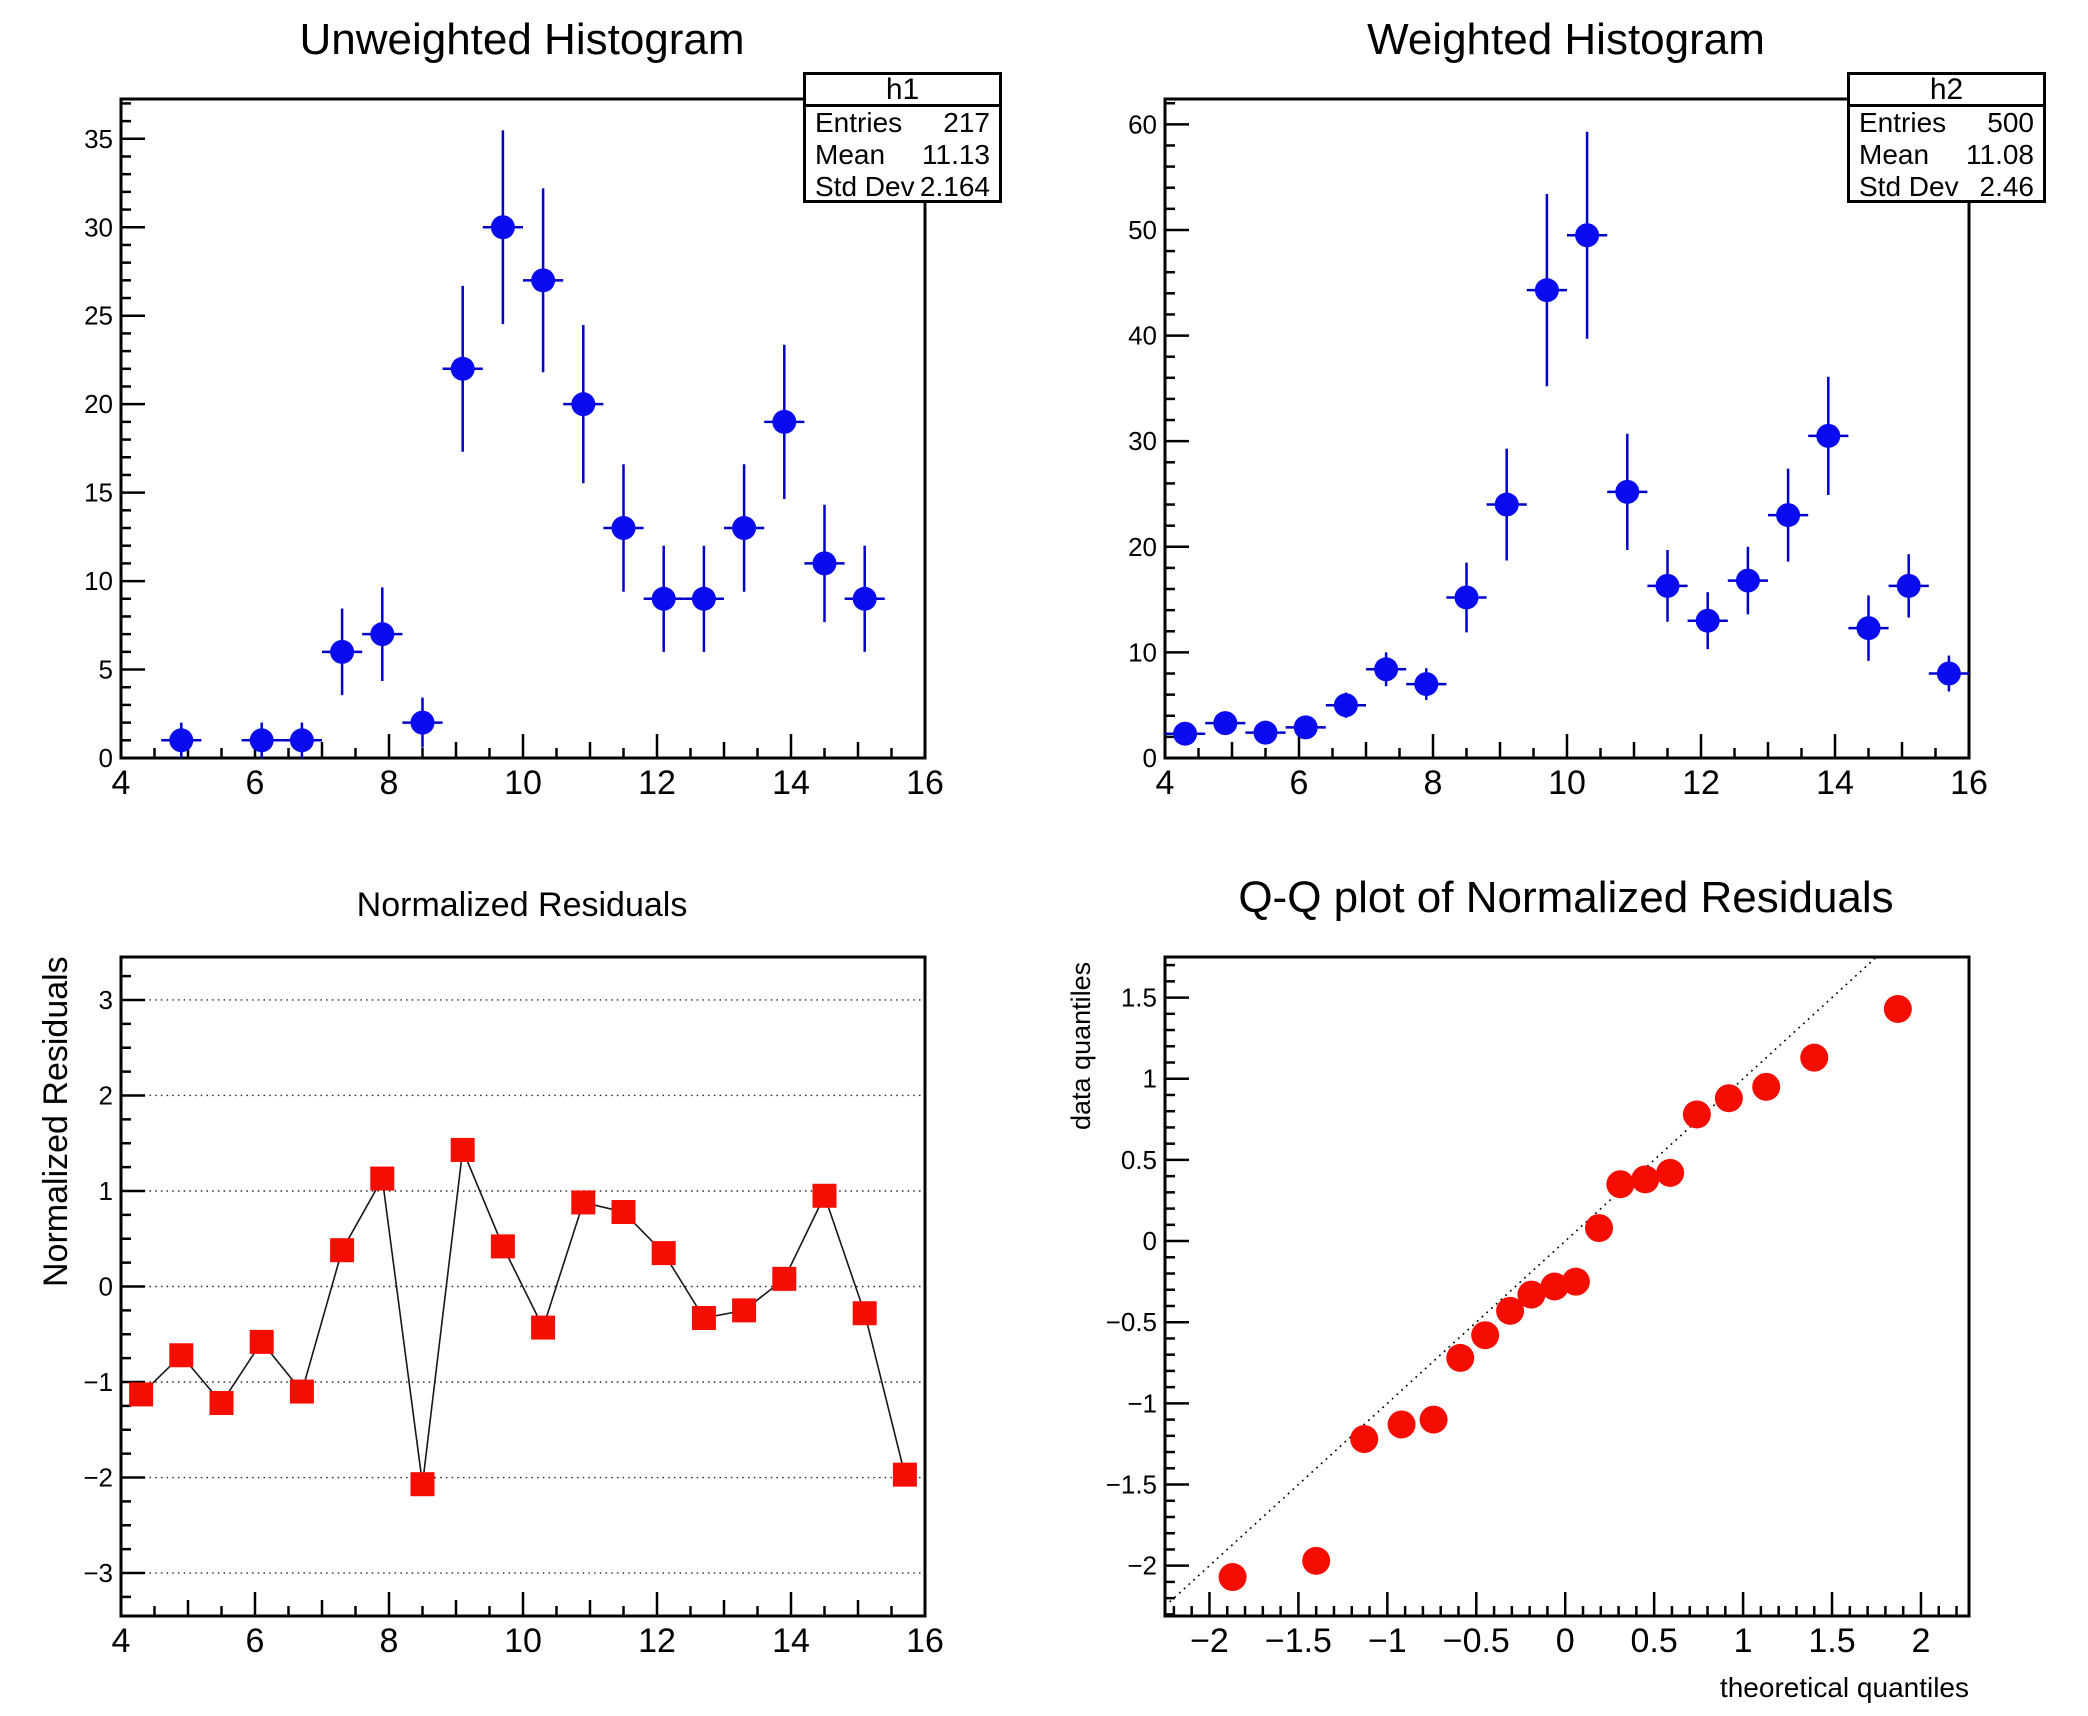 The image size is (2088, 1716). I want to click on stats-row-entries: Entries 217, so click(902, 123).